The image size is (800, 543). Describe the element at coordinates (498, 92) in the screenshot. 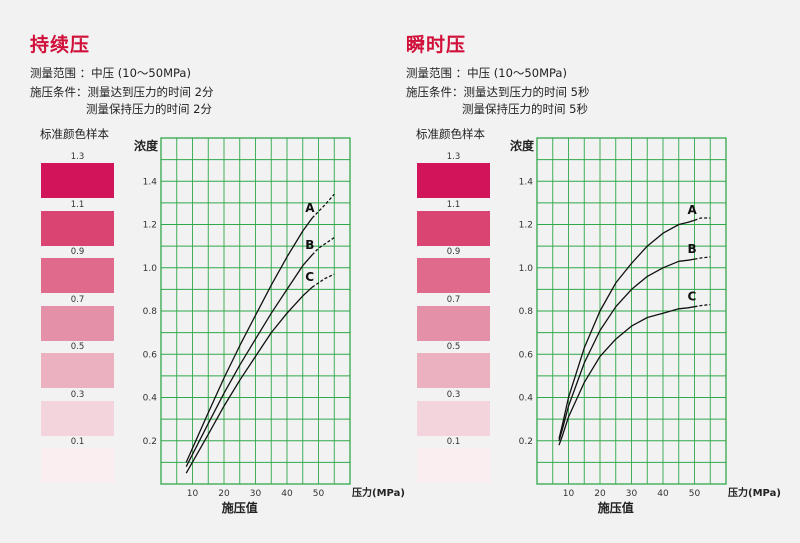

I see `condition-line-1: 施压条件：测量达到压力的时间 5秒` at that location.